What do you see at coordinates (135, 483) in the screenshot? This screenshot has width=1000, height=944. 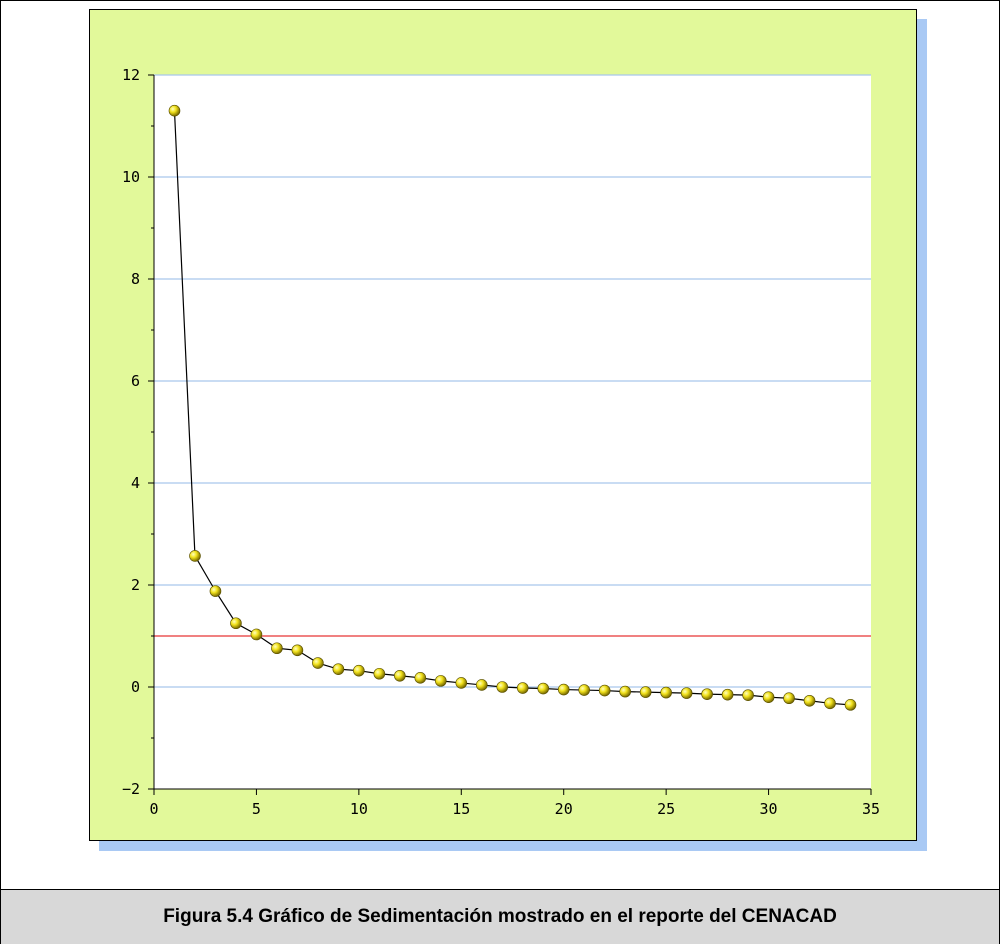 I see `y-tick-label: 4` at bounding box center [135, 483].